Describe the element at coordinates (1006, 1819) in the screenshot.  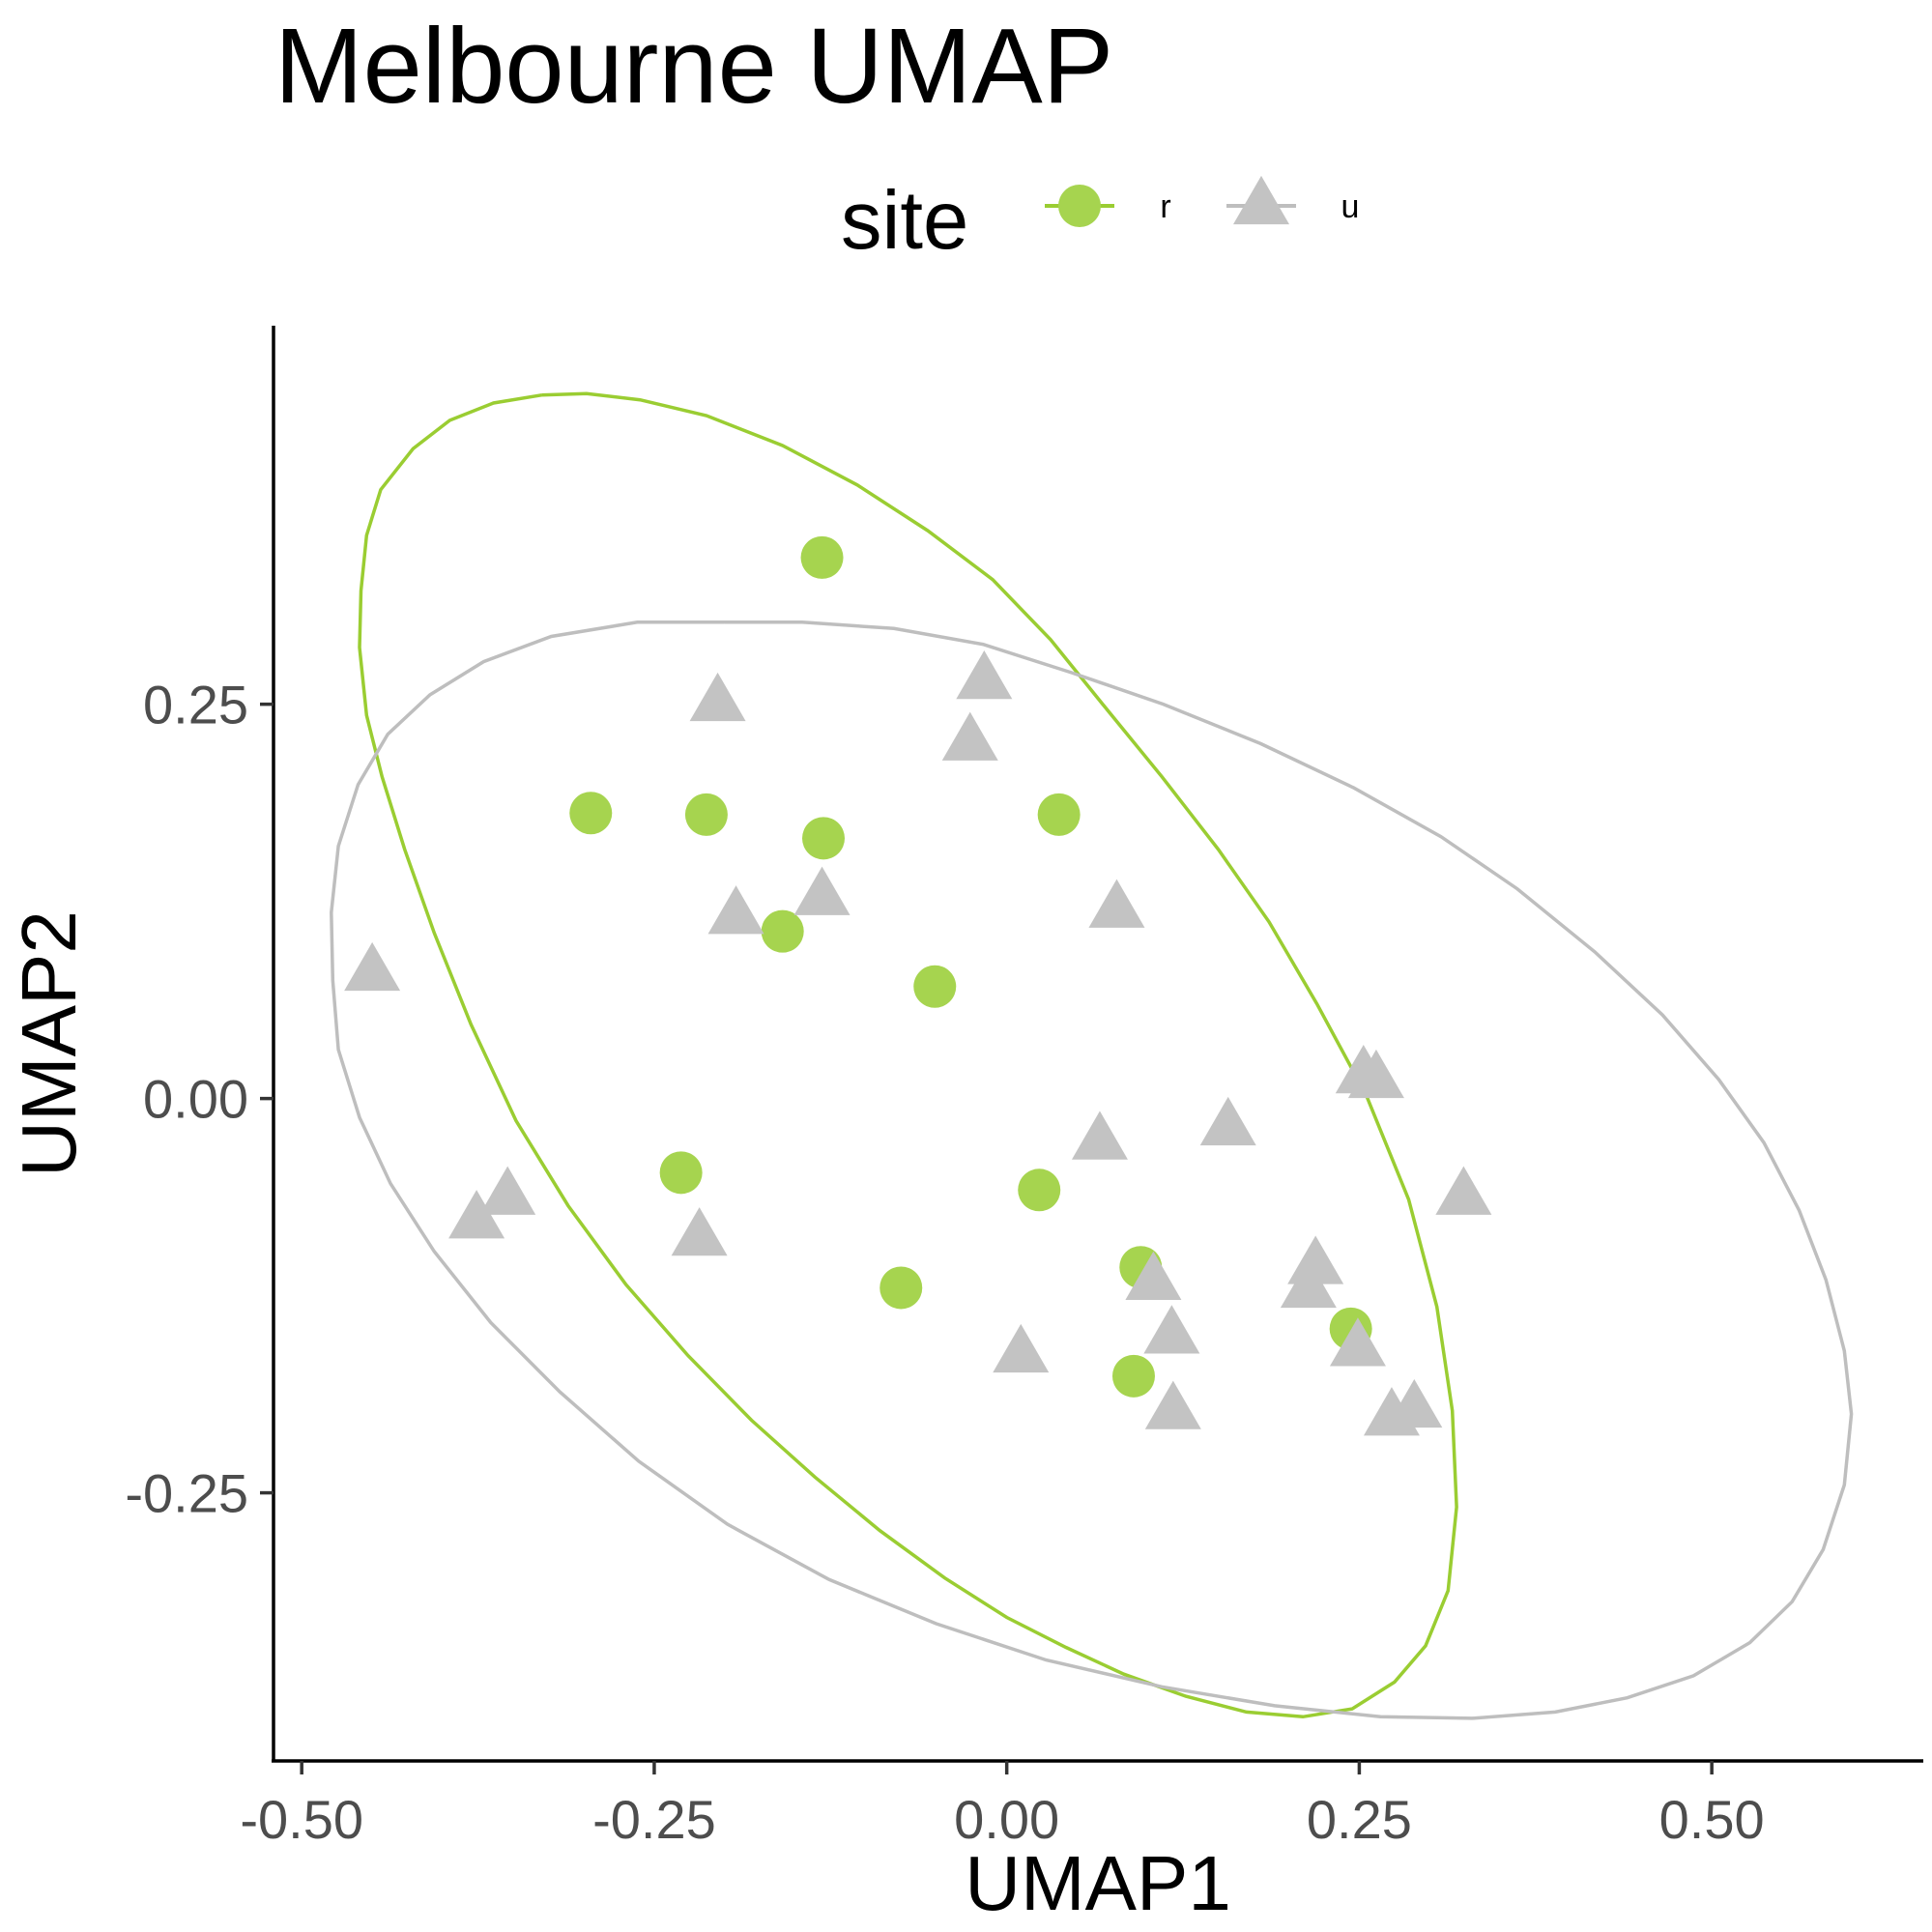
I see `x-tick-label: 0.00` at that location.